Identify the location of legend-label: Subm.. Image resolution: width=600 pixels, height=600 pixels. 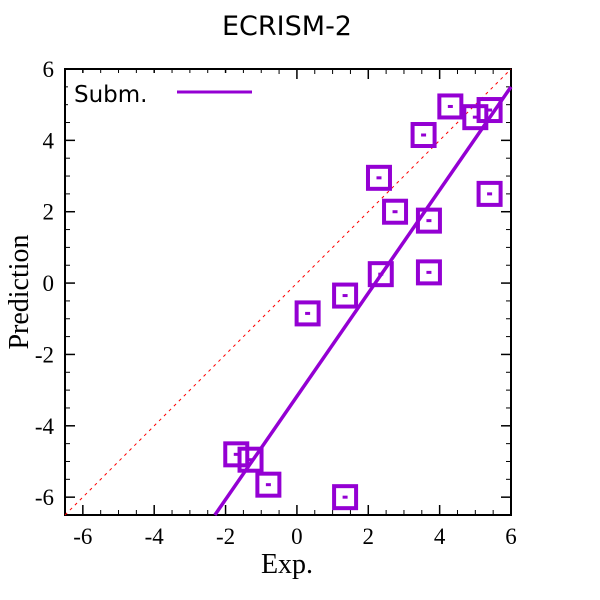
(111, 95).